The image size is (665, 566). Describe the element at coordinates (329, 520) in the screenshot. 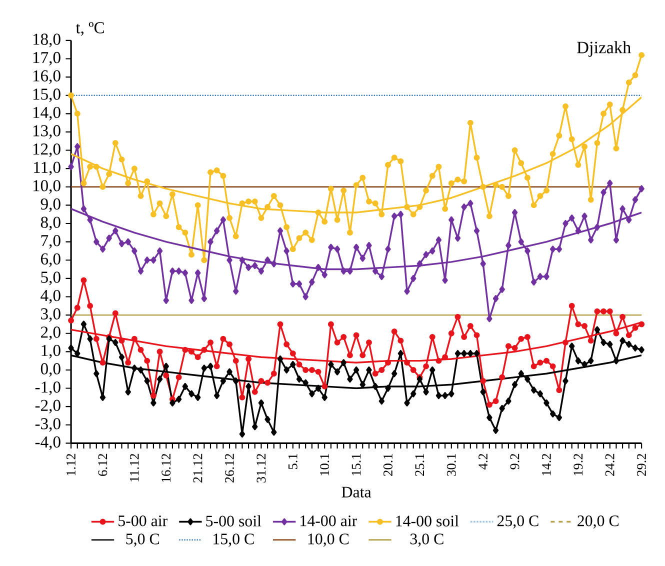

I see `legend-label: 14-00 air` at that location.